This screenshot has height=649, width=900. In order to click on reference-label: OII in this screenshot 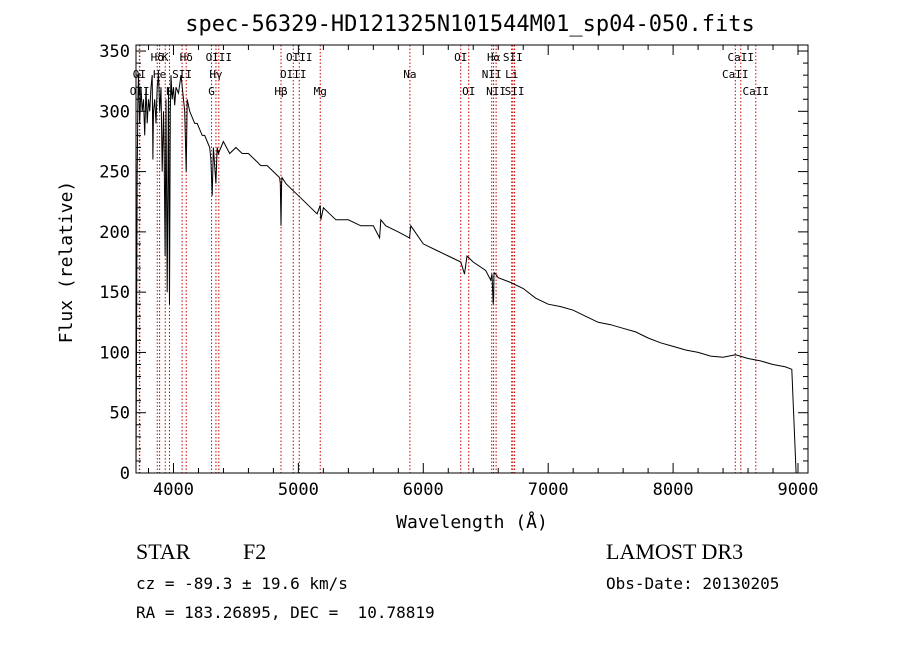, I will do `click(140, 91)`.